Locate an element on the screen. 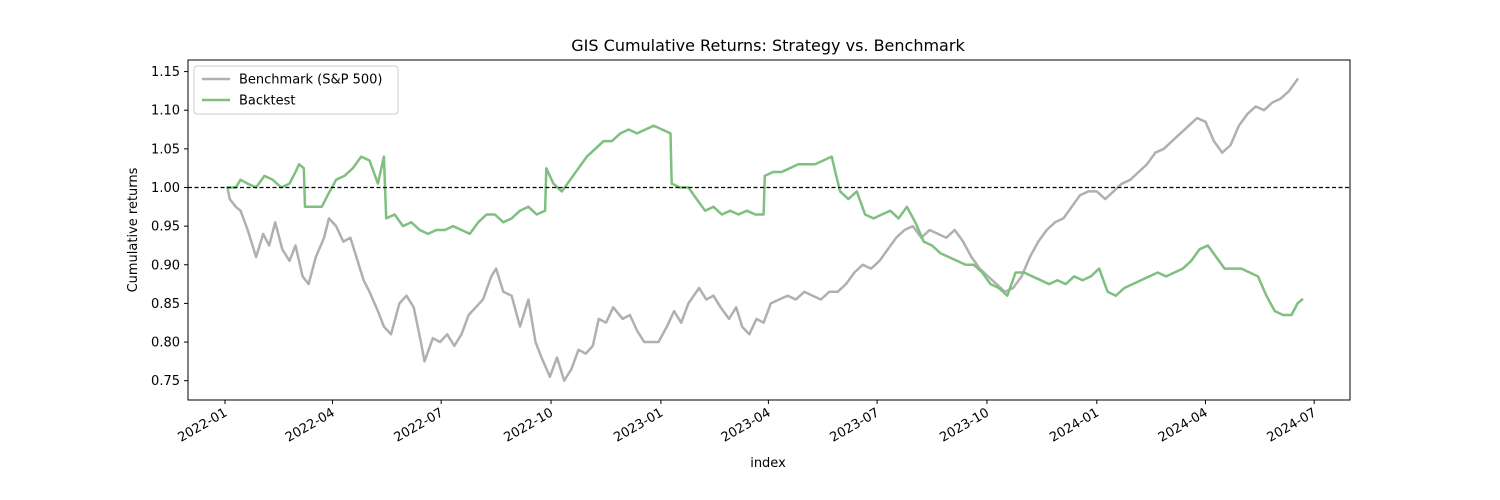 This screenshot has width=1500, height=500. x-tick-label: 2024-07 is located at coordinates (1292, 425).